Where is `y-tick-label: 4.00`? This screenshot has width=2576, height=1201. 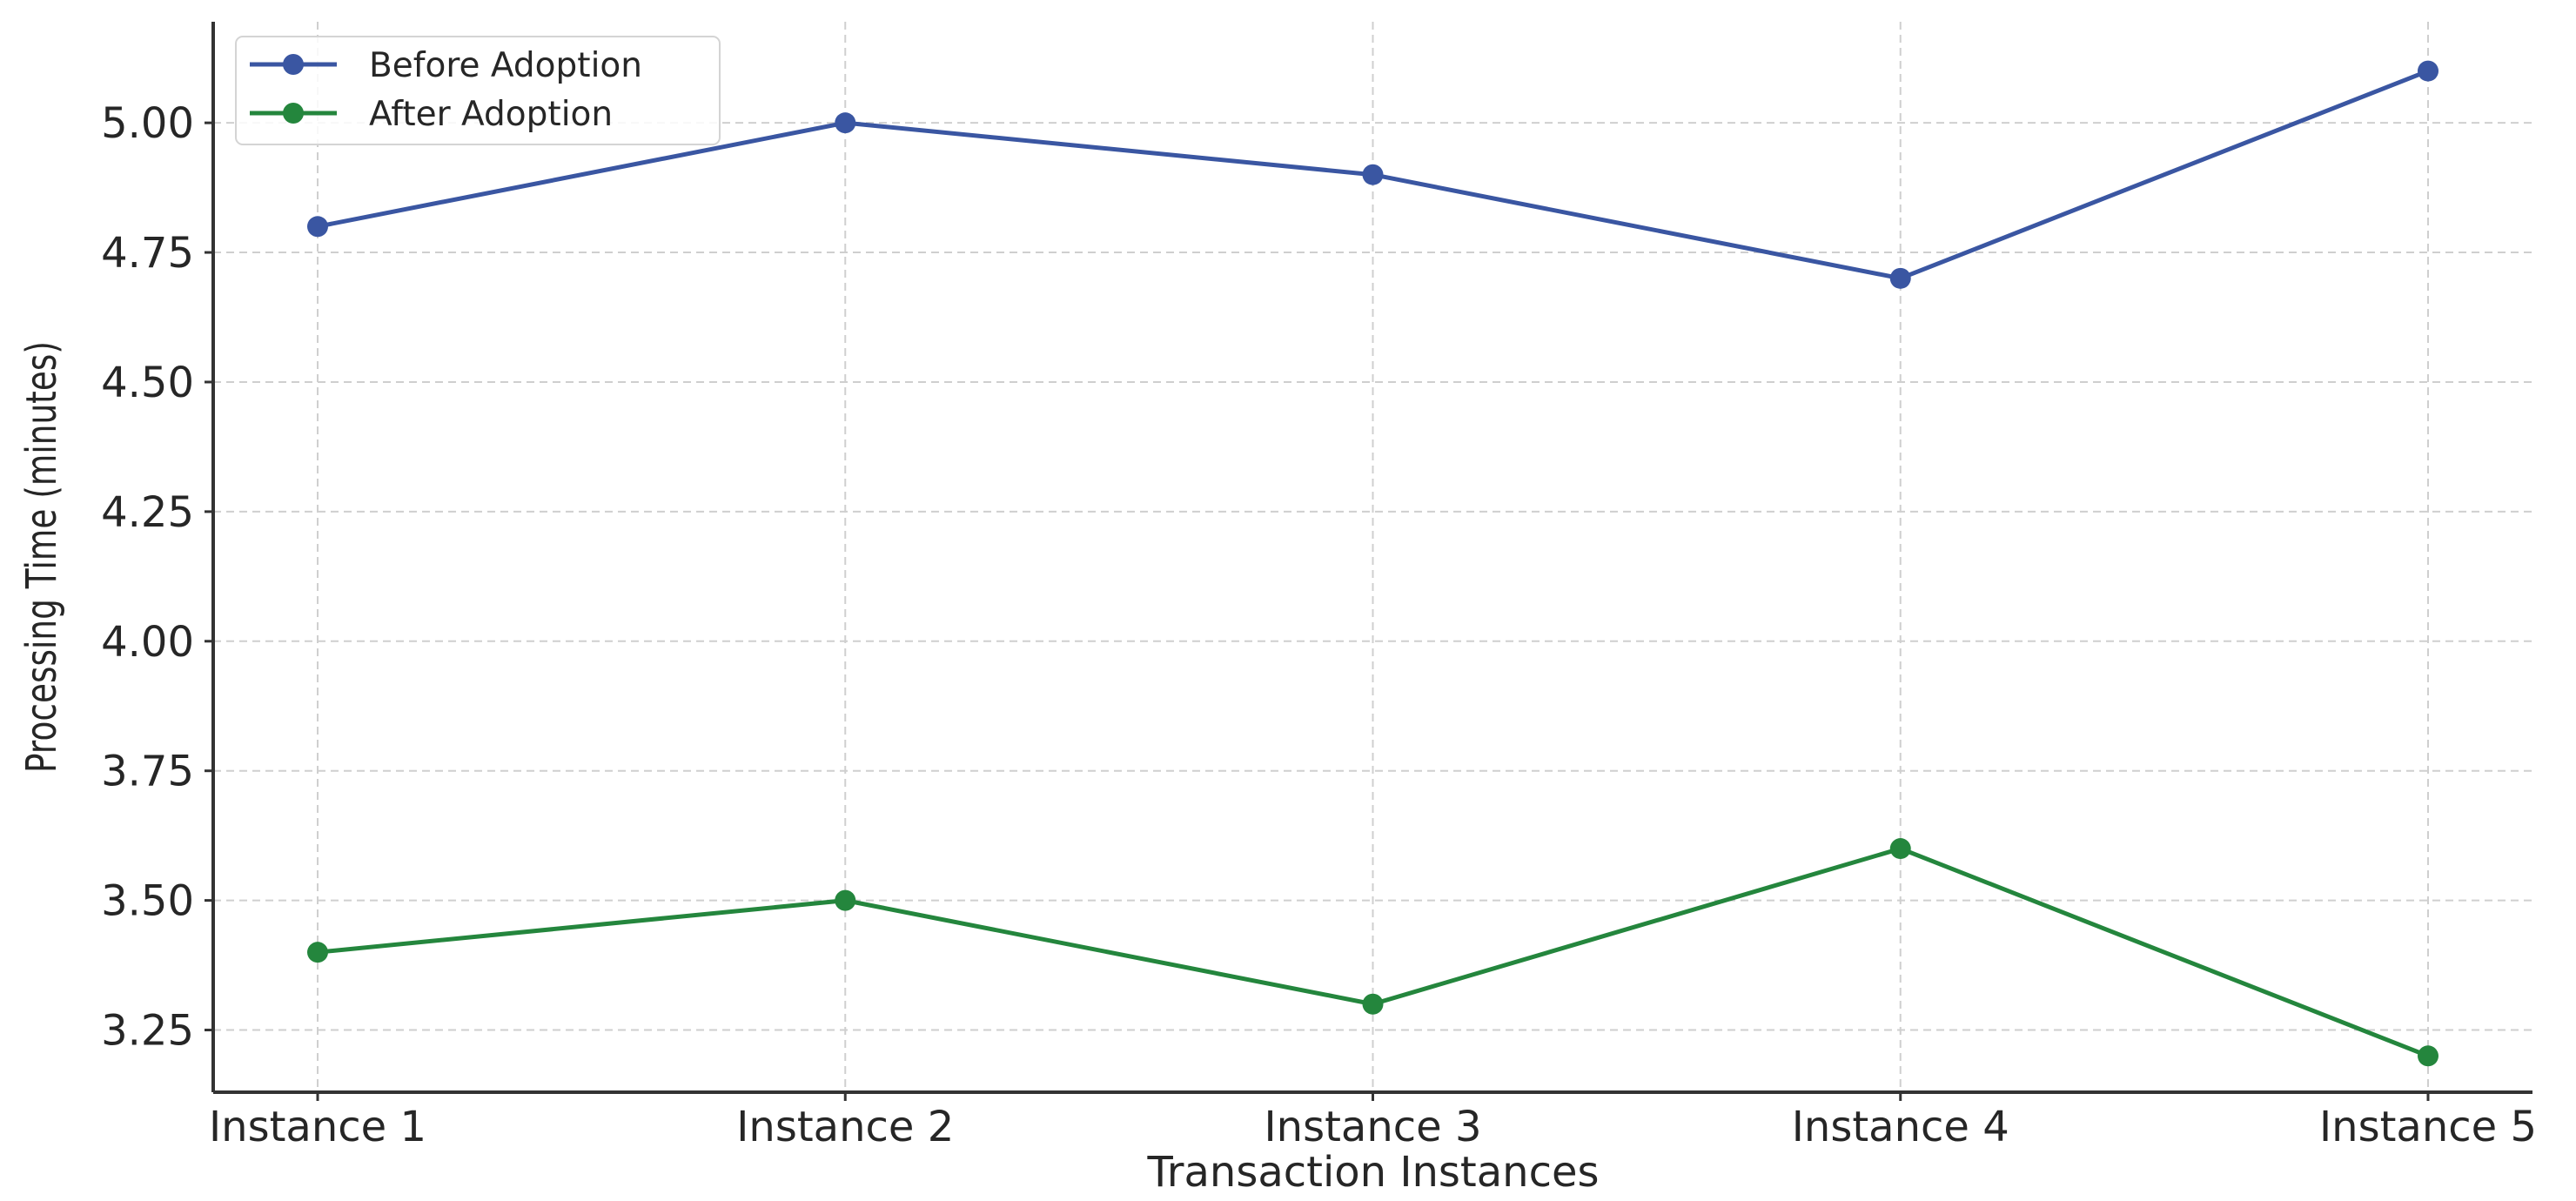
y-tick-label: 4.00 is located at coordinates (147, 642).